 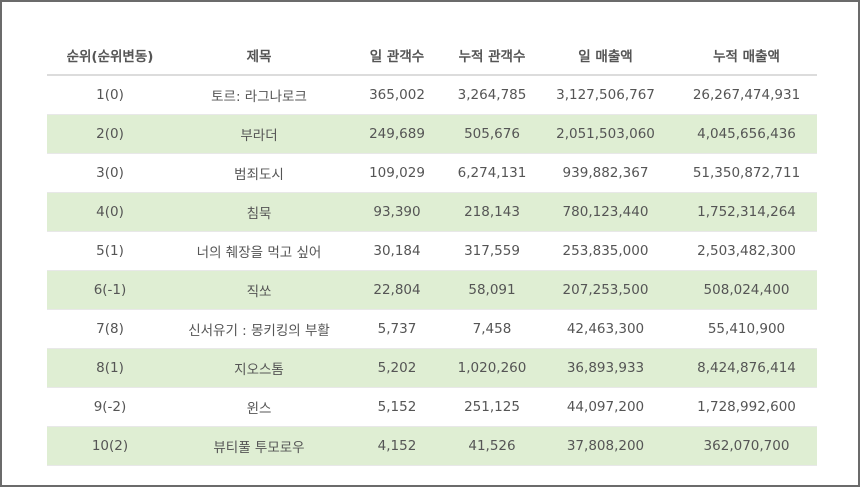 What do you see at coordinates (110, 95) in the screenshot?
I see `cell-rank: 1(0)` at bounding box center [110, 95].